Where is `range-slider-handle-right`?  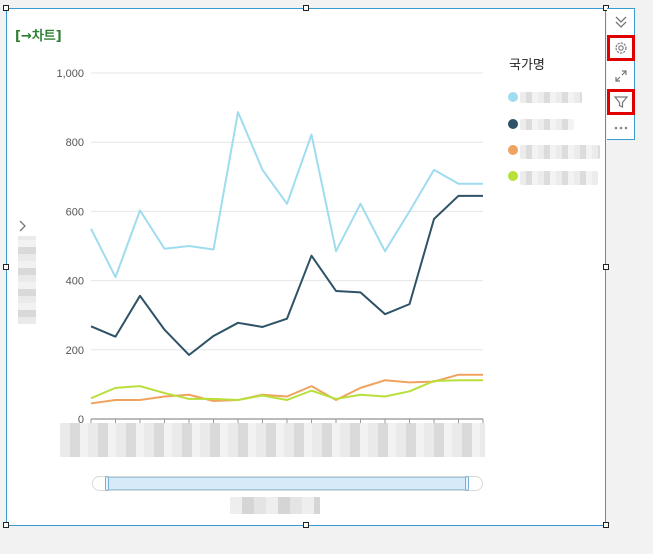 range-slider-handle-right is located at coordinates (467, 483).